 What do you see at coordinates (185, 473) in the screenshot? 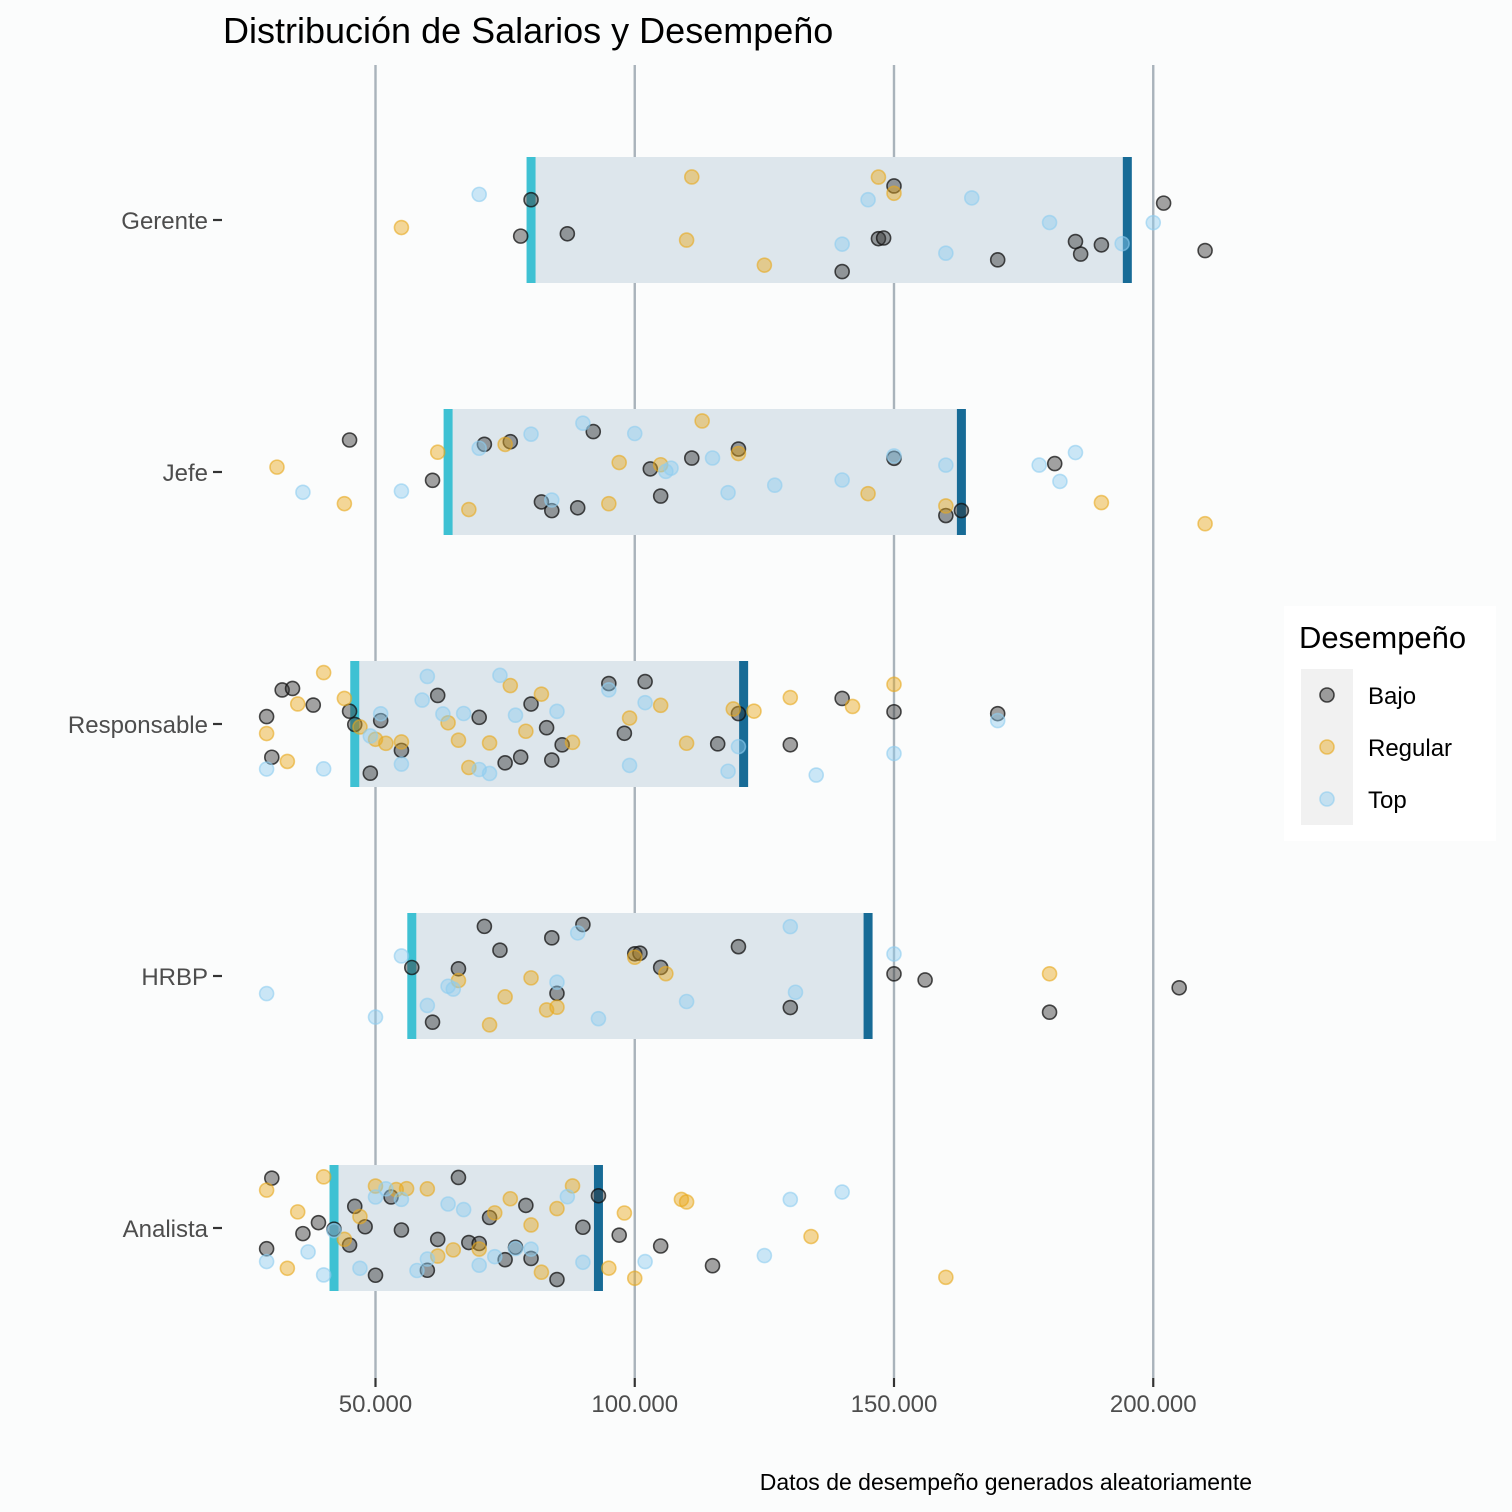
I see `y-tick-label: Jefe` at bounding box center [185, 473].